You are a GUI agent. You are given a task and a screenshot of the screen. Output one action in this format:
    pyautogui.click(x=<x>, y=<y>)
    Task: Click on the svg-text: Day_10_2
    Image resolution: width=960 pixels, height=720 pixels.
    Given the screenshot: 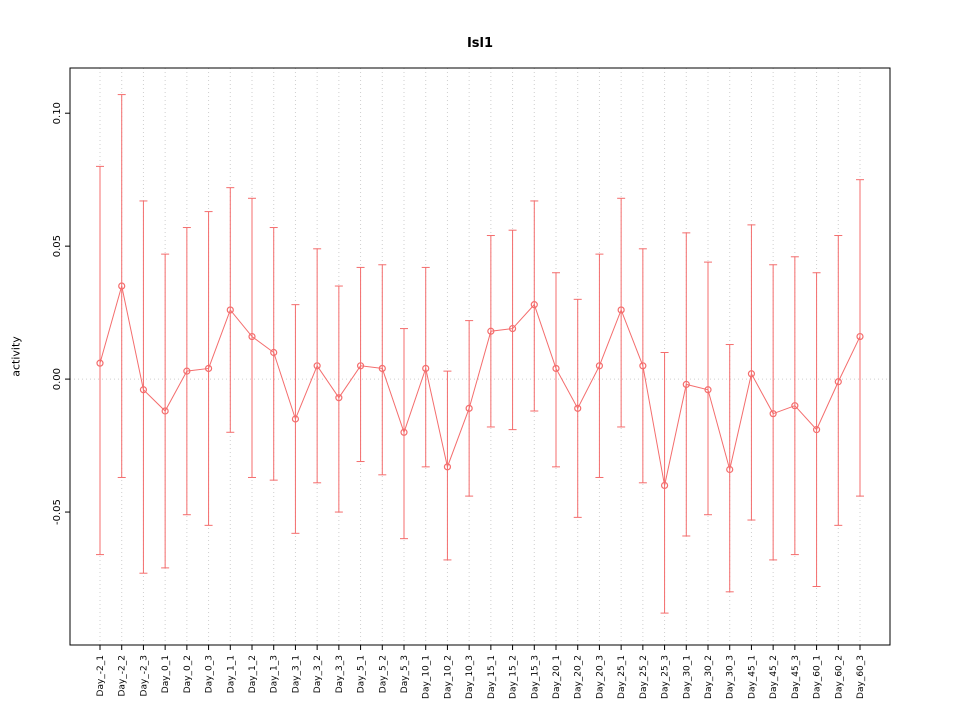 What is the action you would take?
    pyautogui.click(x=448, y=677)
    